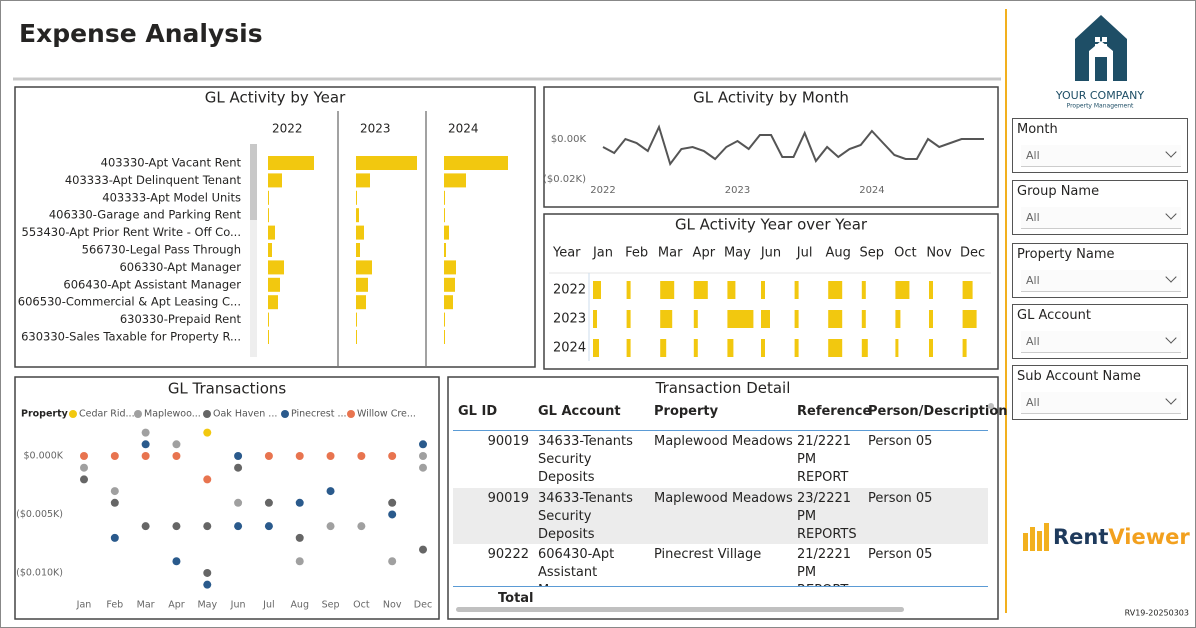 The width and height of the screenshot is (1196, 628). Describe the element at coordinates (1100, 106) in the screenshot. I see `company-tagline: Property Management` at that location.